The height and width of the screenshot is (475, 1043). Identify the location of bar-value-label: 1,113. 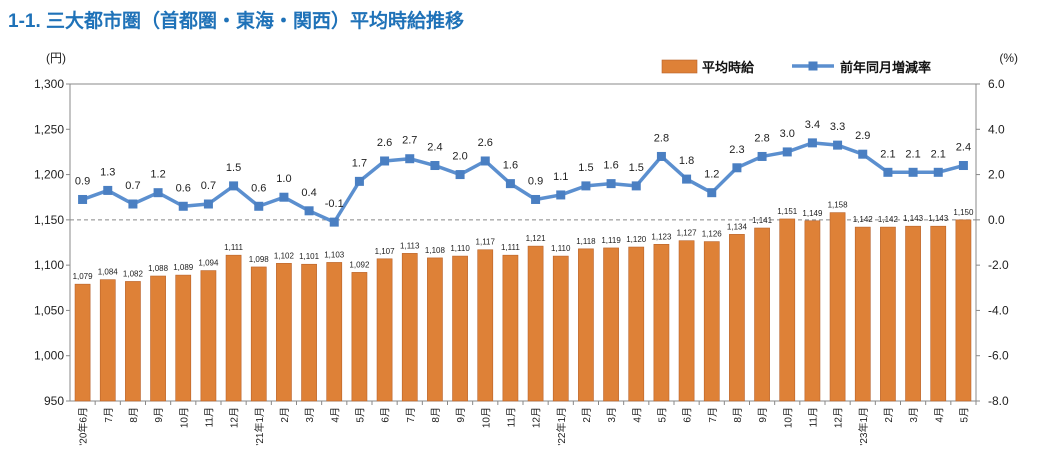
(410, 245).